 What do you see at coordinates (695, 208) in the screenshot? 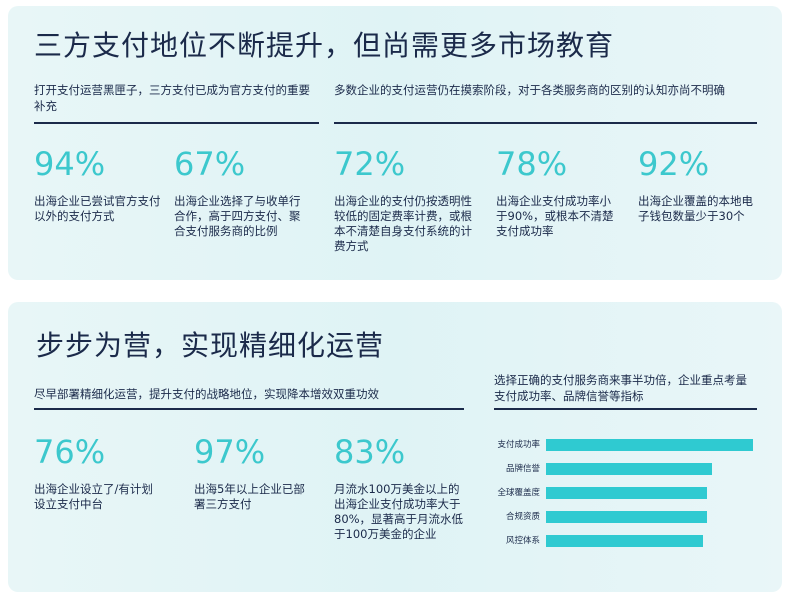
I see `stat-description: 出海企业覆盖的本地电子钱包数量少于30个` at bounding box center [695, 208].